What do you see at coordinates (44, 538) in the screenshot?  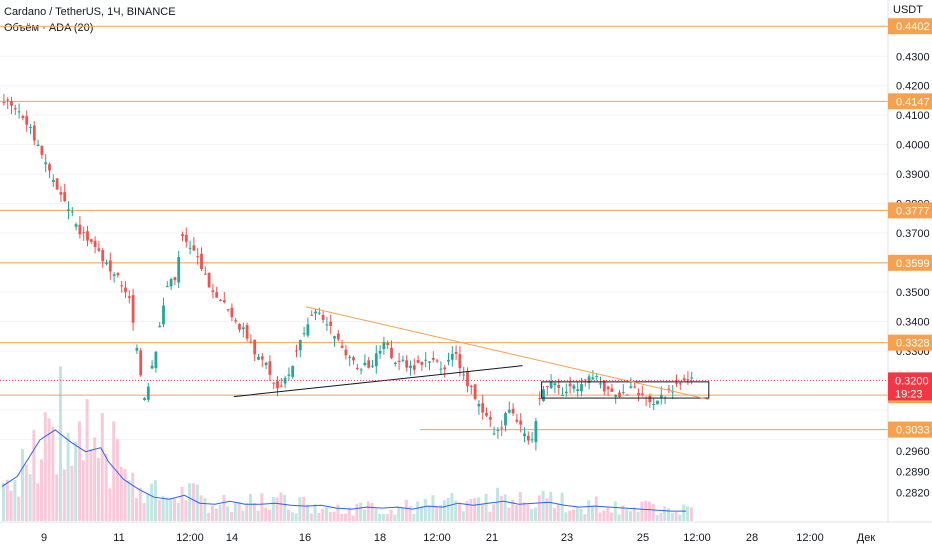 I see `time-tick-label: 9` at bounding box center [44, 538].